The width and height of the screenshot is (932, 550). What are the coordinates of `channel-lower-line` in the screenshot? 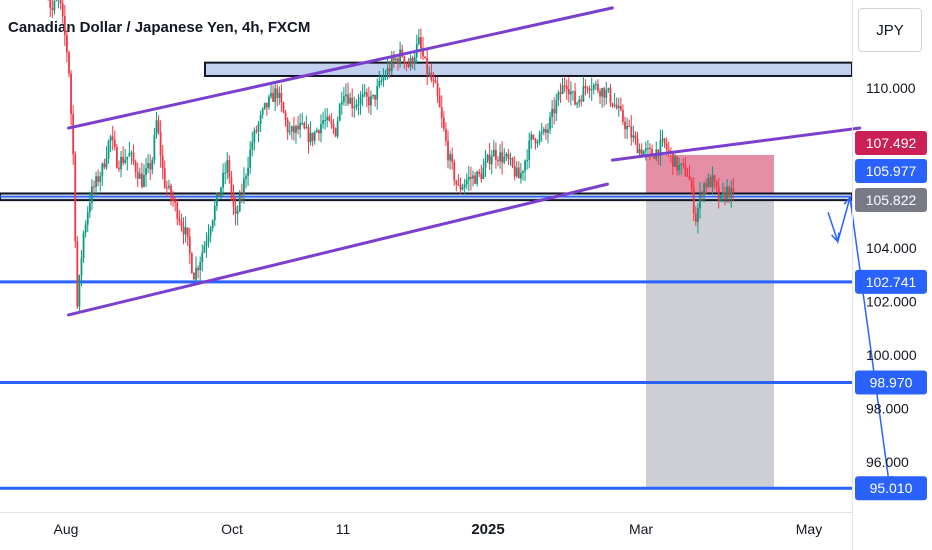 It's located at (338, 249).